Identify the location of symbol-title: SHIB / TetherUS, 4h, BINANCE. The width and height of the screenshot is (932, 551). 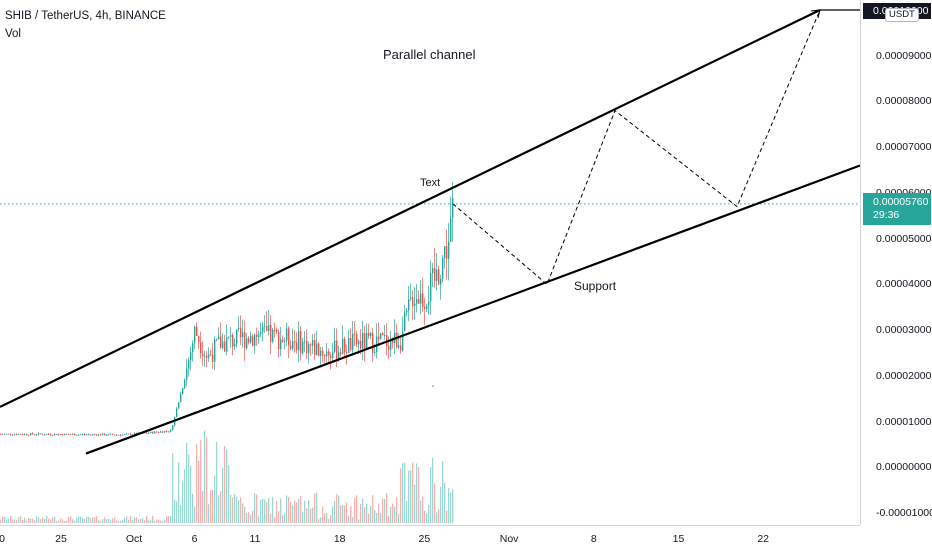
(85, 16).